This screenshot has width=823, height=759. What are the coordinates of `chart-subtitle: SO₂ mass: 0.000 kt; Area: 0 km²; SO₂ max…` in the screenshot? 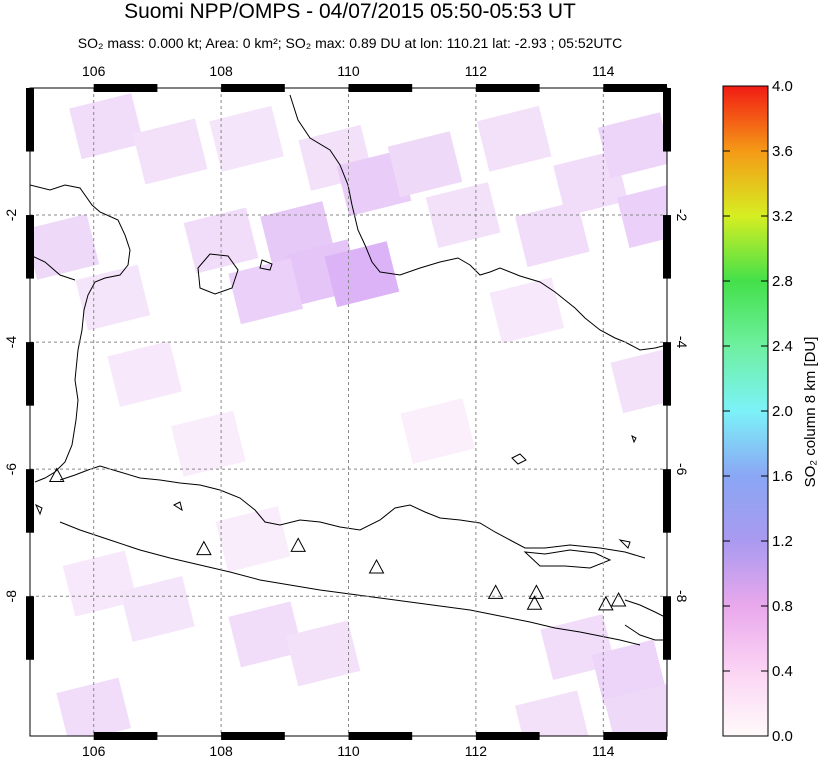 It's located at (350, 43).